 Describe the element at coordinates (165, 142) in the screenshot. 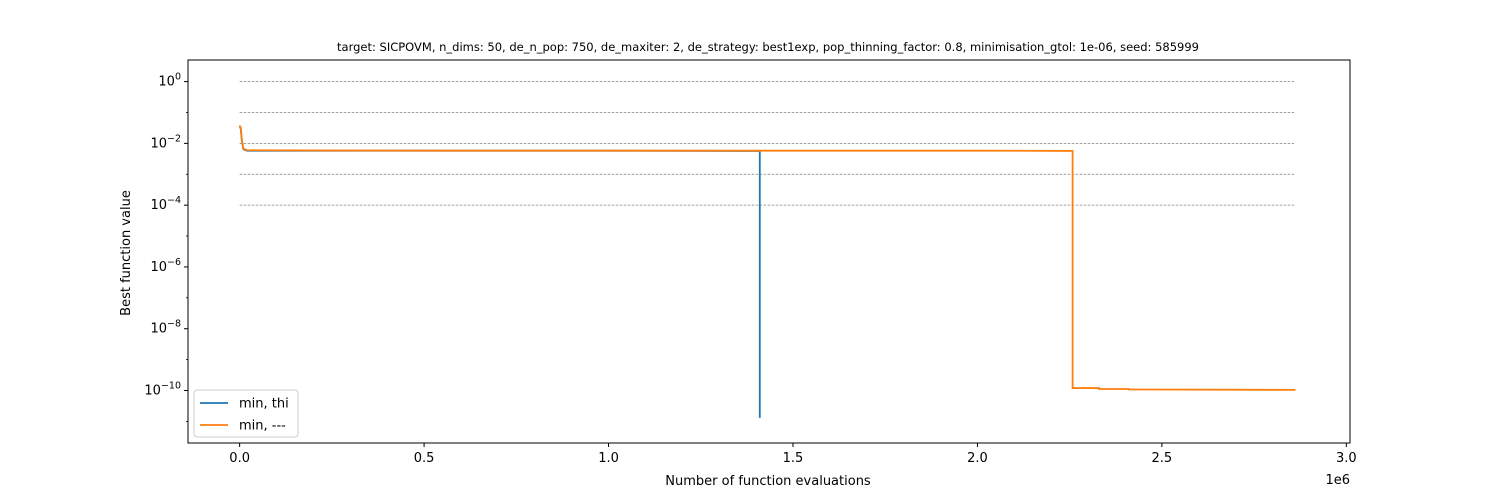

I see `y-tick-label-1: 10⁻²` at that location.